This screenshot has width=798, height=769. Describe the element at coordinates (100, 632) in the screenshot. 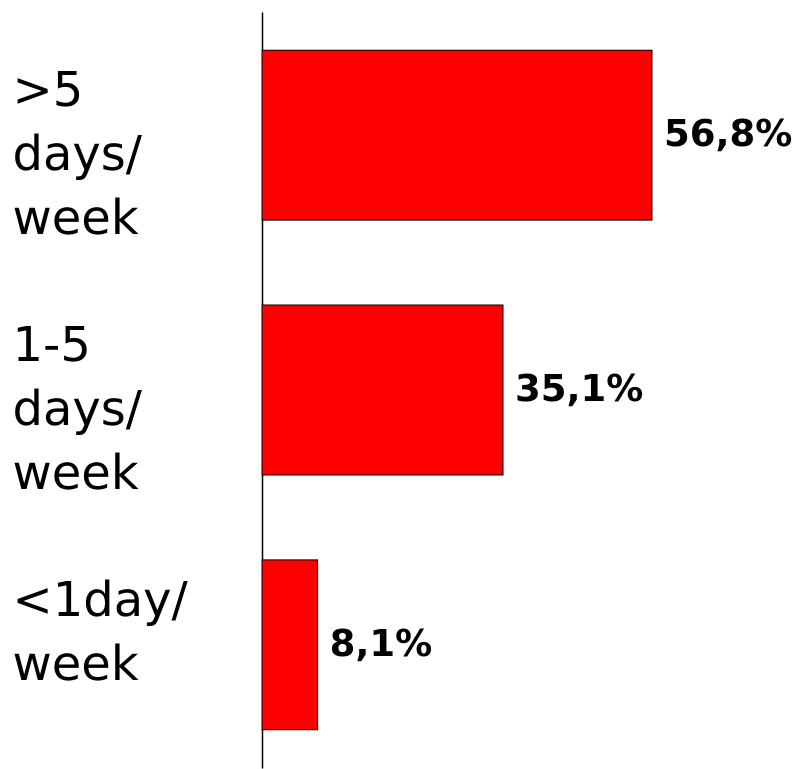

I see `y-tick-label: <1day/week` at that location.